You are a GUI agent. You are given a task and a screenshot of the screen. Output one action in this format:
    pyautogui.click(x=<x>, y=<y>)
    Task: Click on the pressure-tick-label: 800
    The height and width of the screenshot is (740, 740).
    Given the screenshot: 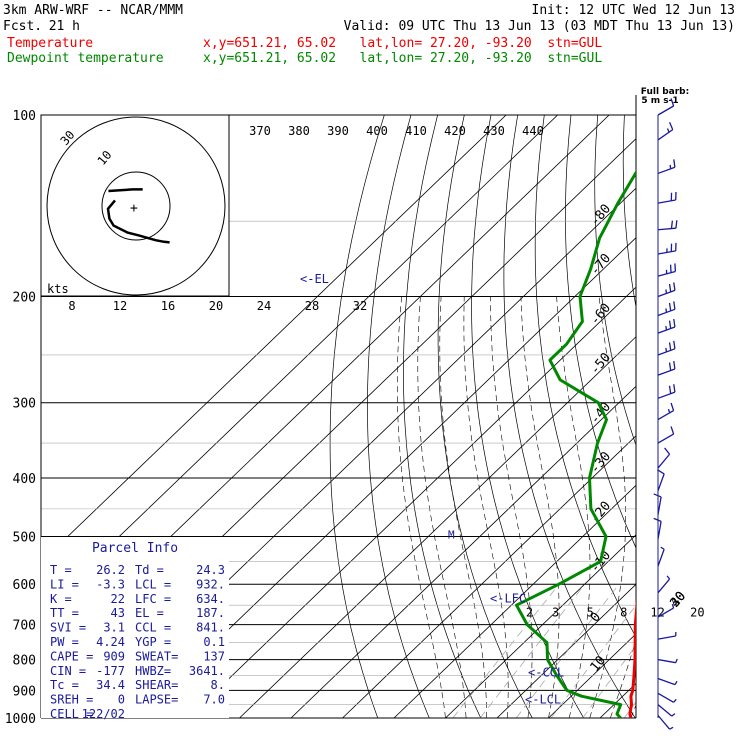 What is the action you would take?
    pyautogui.click(x=24, y=661)
    